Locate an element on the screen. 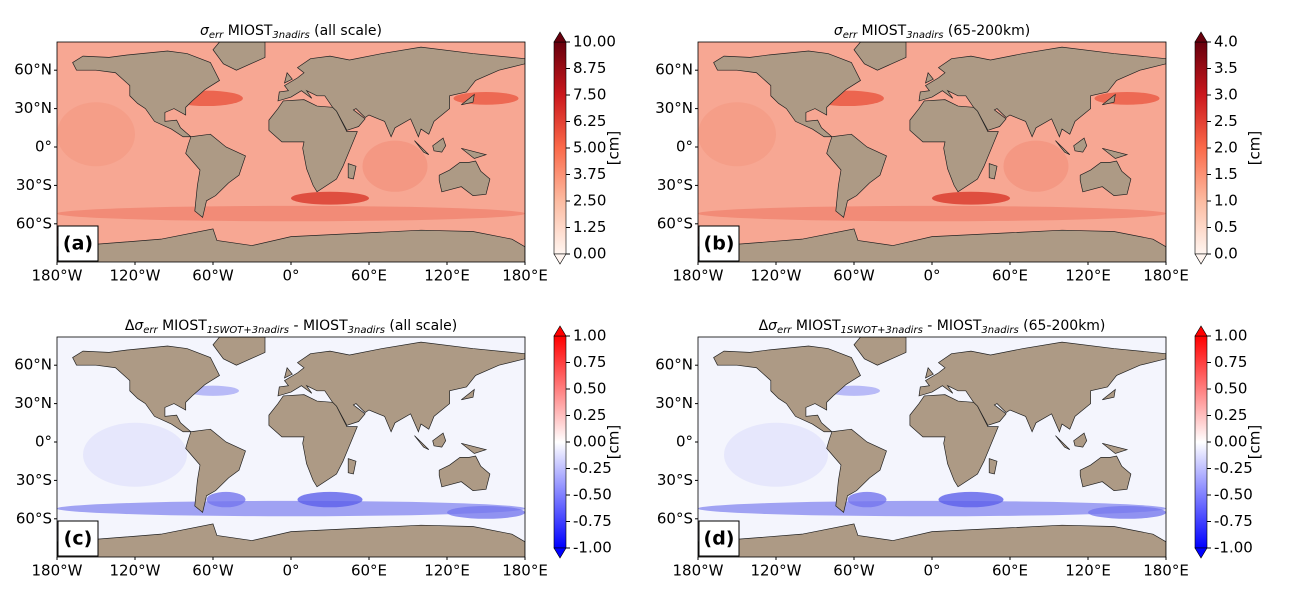 This screenshot has width=1293, height=593. title-part: 1SWOT+3nadirs is located at coordinates (248, 330).